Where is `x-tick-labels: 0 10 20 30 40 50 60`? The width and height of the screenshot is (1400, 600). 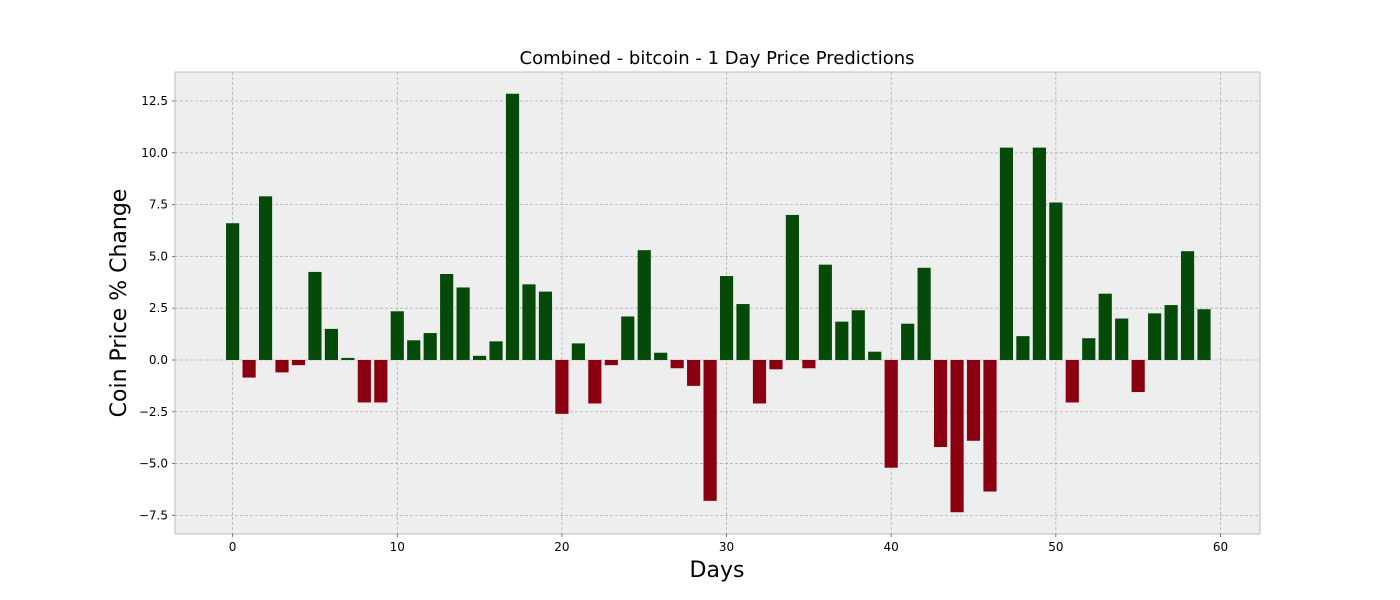
x-tick-labels: 0 10 20 30 40 50 60 is located at coordinates (728, 544).